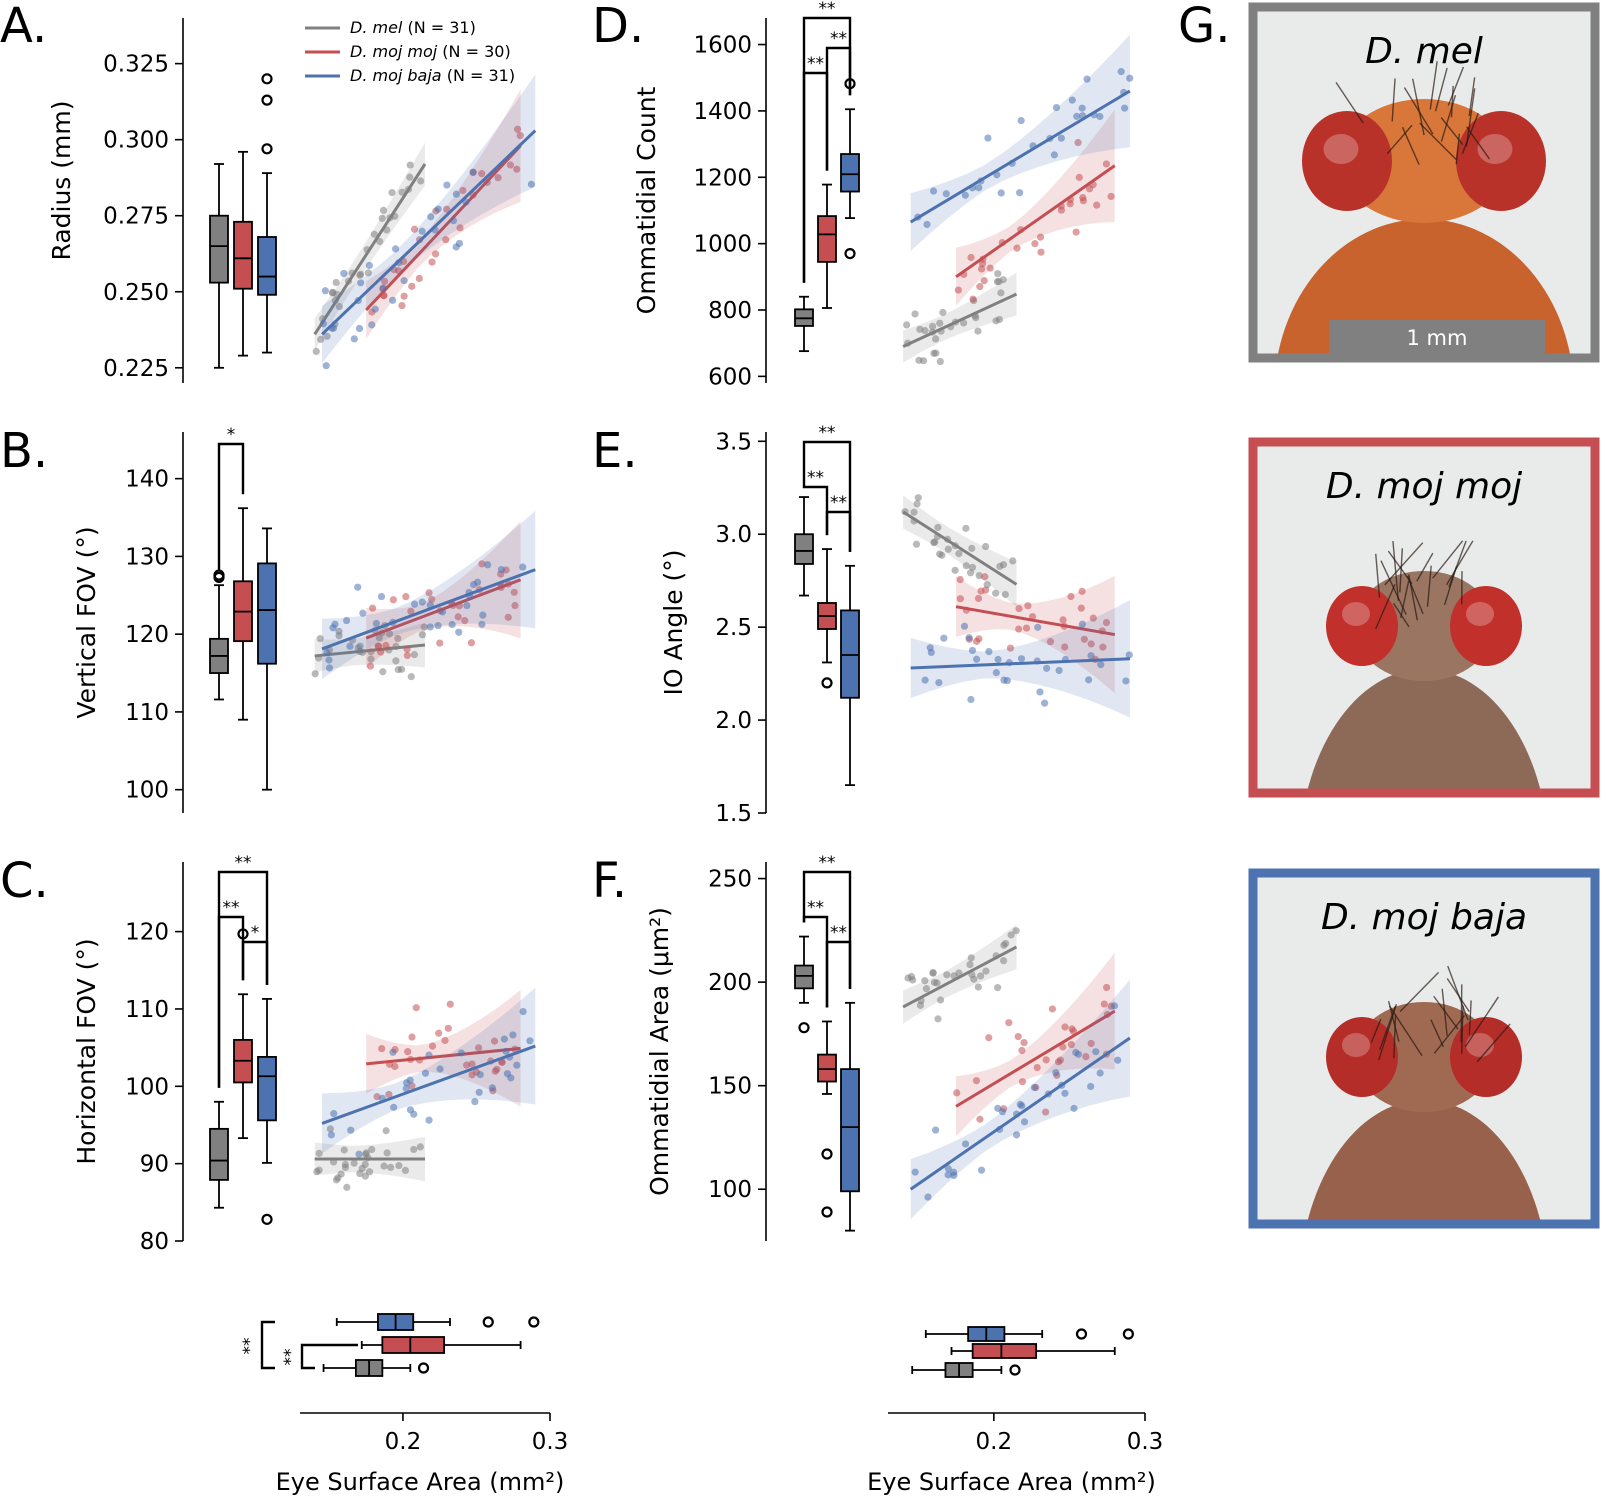  What do you see at coordinates (733, 628) in the screenshot?
I see `y-tick-label: 2.5` at bounding box center [733, 628].